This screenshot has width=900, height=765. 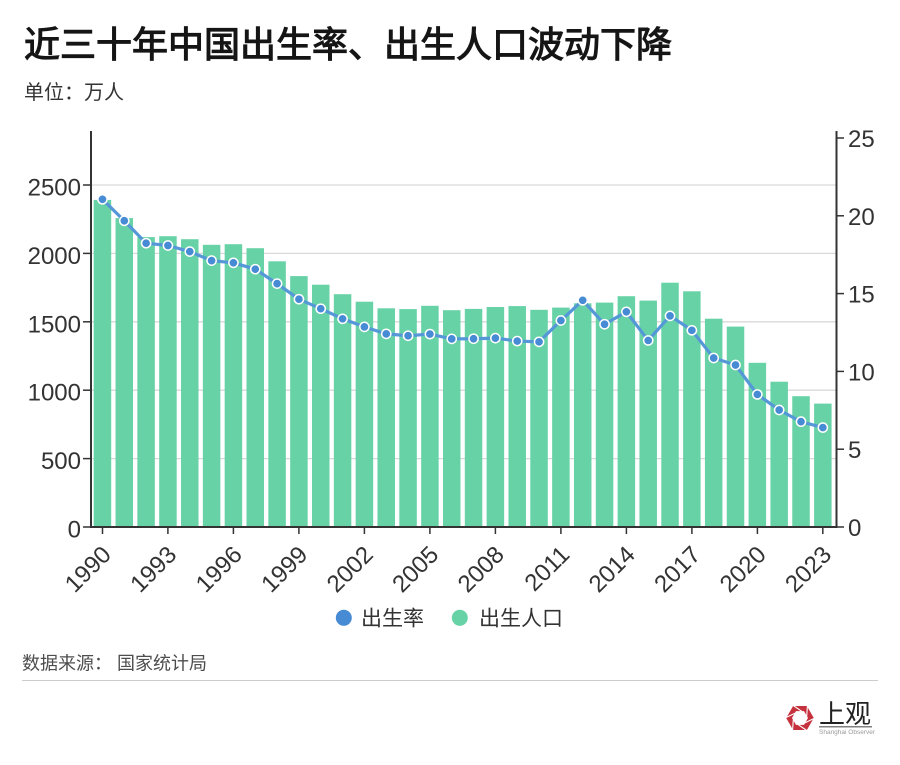 What do you see at coordinates (677, 569) in the screenshot?
I see `svg-text: 2017` at bounding box center [677, 569].